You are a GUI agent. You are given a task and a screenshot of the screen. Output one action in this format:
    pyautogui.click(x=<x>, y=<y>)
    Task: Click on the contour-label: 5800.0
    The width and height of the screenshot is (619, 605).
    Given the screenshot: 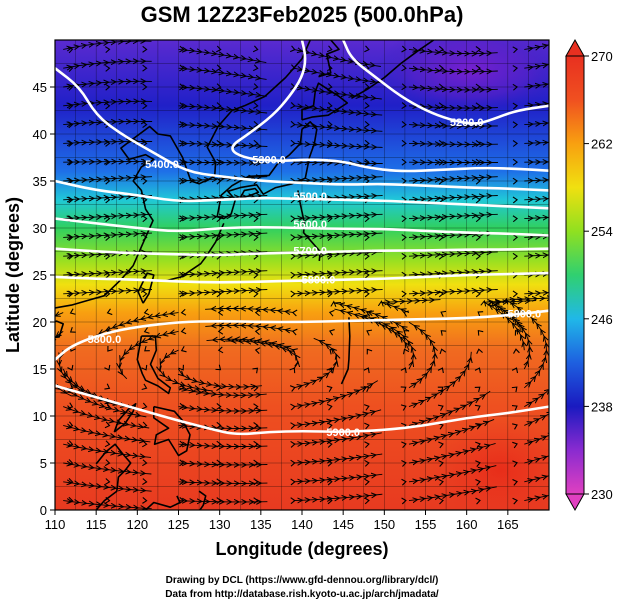 What is the action you would take?
    pyautogui.click(x=105, y=340)
    